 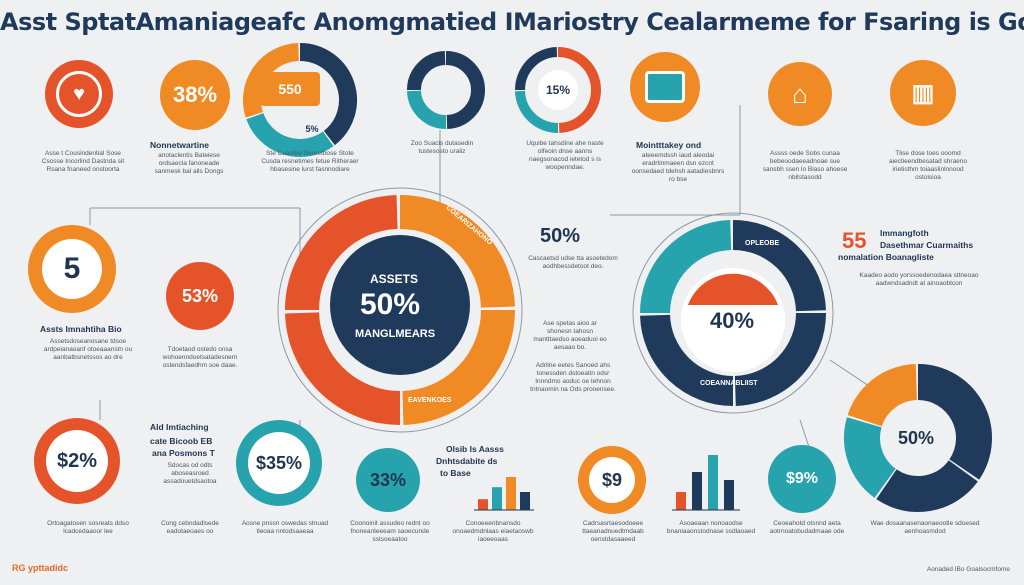 I want to click on badge-heart-icon: ♥, so click(x=79, y=94).